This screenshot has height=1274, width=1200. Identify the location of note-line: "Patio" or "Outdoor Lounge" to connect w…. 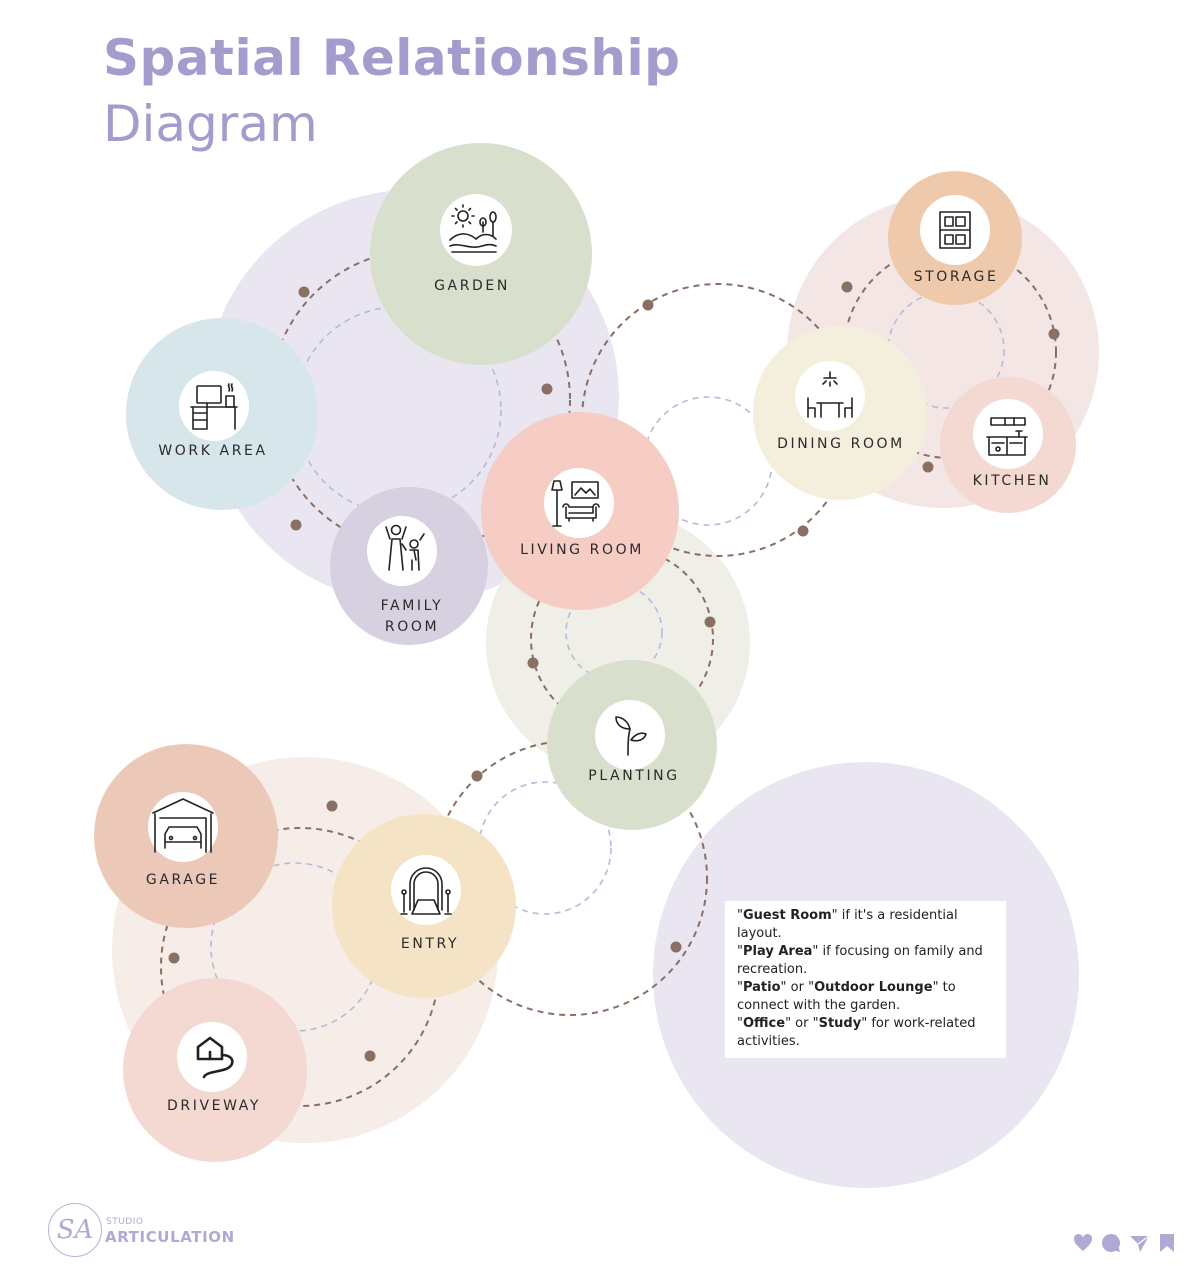
(846, 996).